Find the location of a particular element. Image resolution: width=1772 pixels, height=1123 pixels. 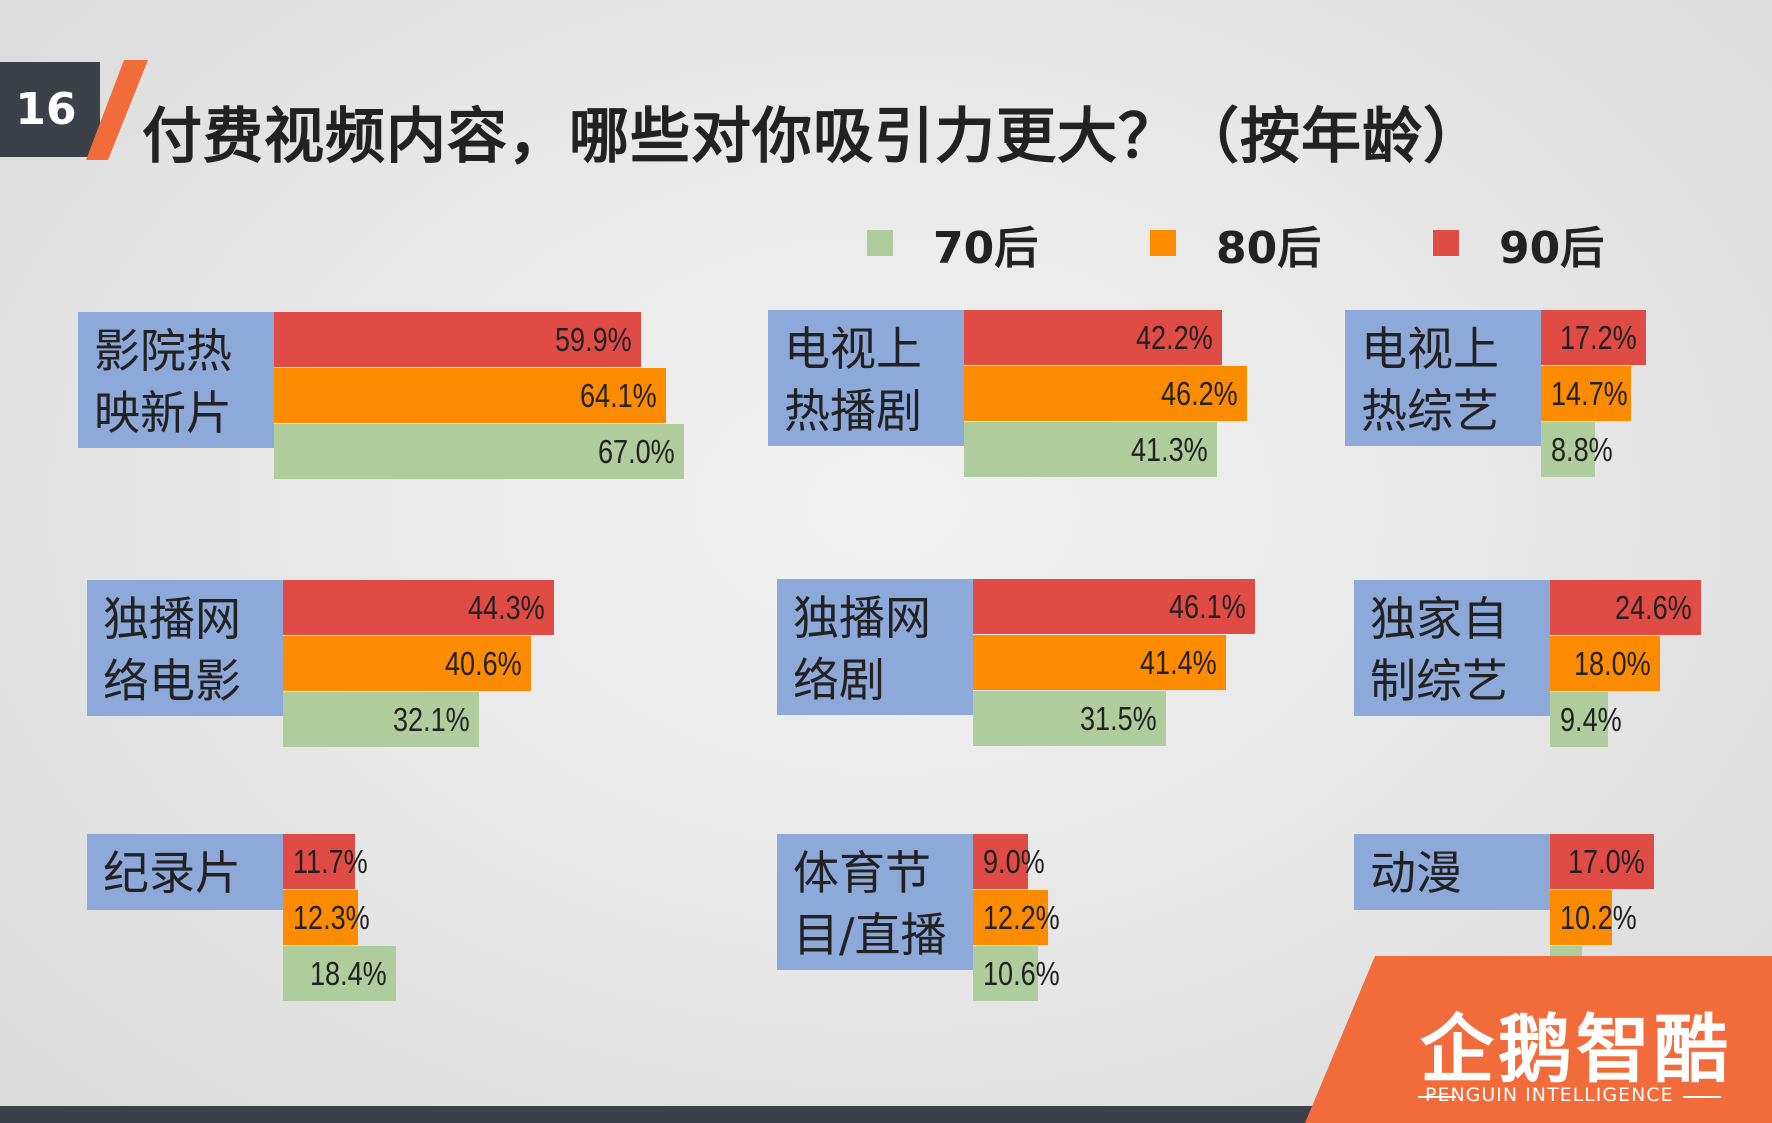

bar-label-70: 18.4% is located at coordinates (348, 973).